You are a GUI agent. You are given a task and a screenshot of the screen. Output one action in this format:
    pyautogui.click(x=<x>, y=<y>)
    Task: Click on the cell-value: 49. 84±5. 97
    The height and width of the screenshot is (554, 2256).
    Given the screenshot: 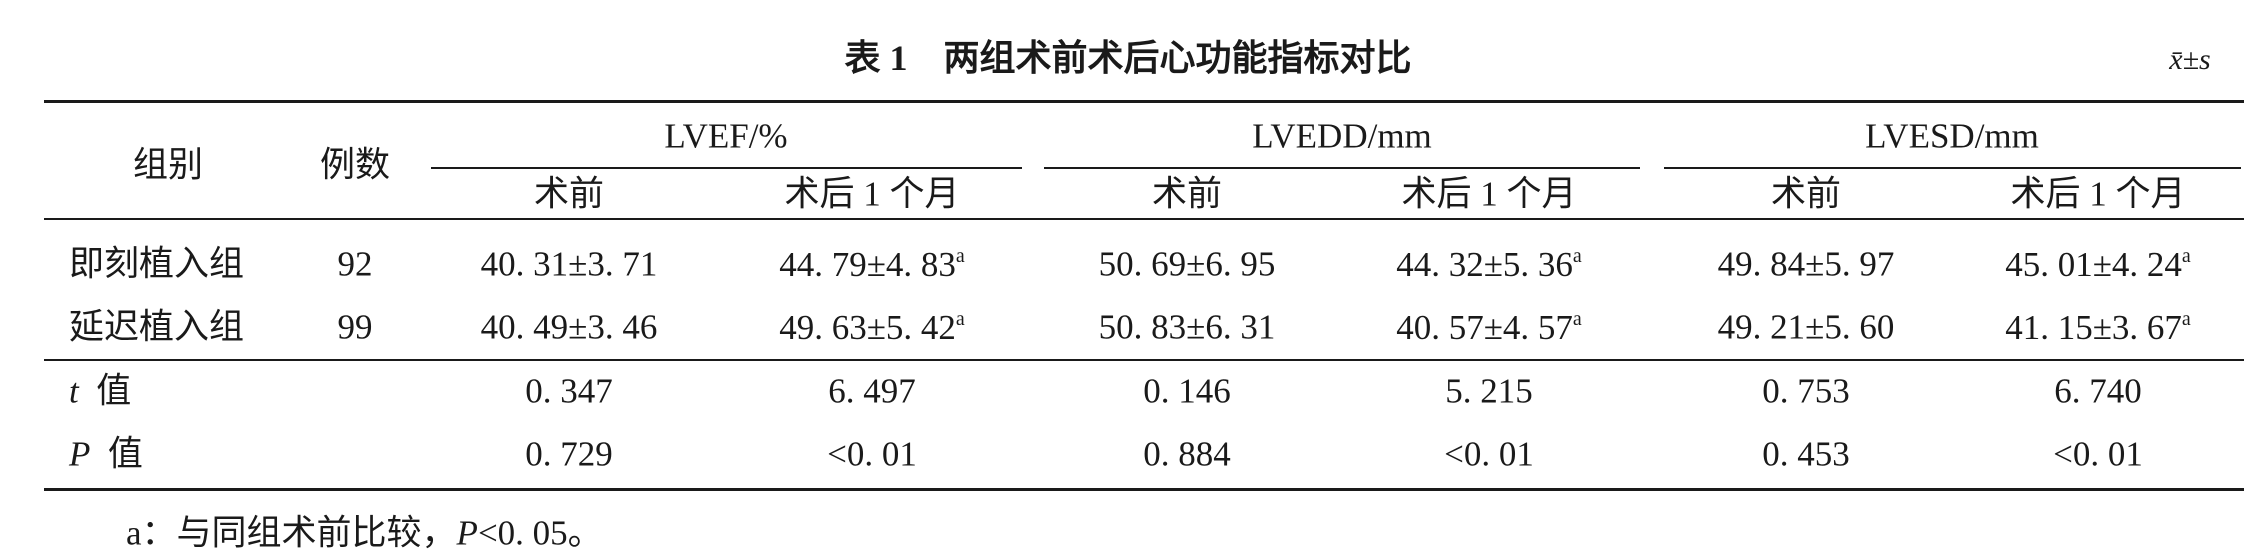 What is the action you would take?
    pyautogui.click(x=1806, y=264)
    